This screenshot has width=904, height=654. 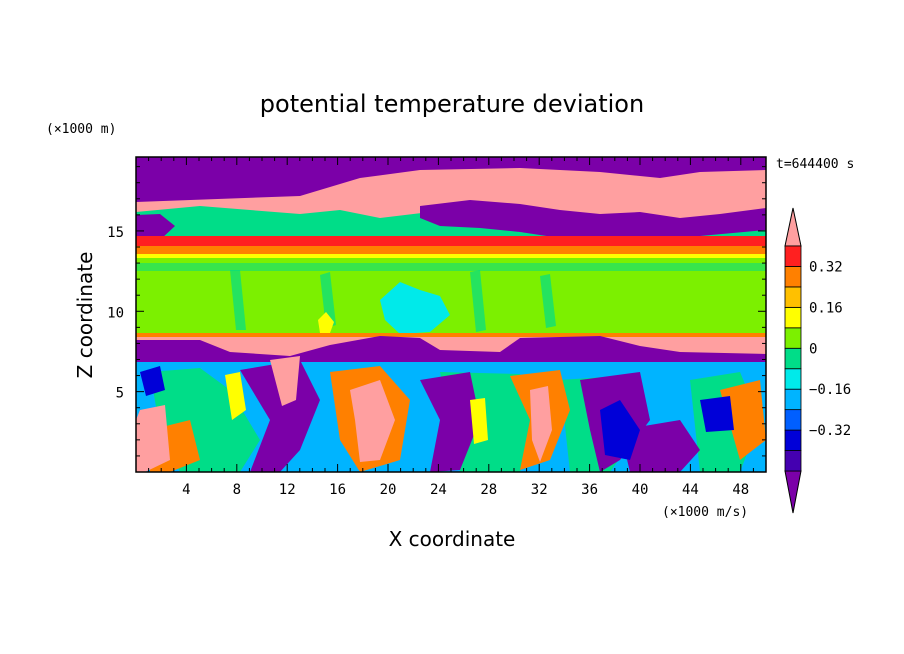 What do you see at coordinates (115, 313) in the screenshot?
I see `y-tick-label: 10` at bounding box center [115, 313].